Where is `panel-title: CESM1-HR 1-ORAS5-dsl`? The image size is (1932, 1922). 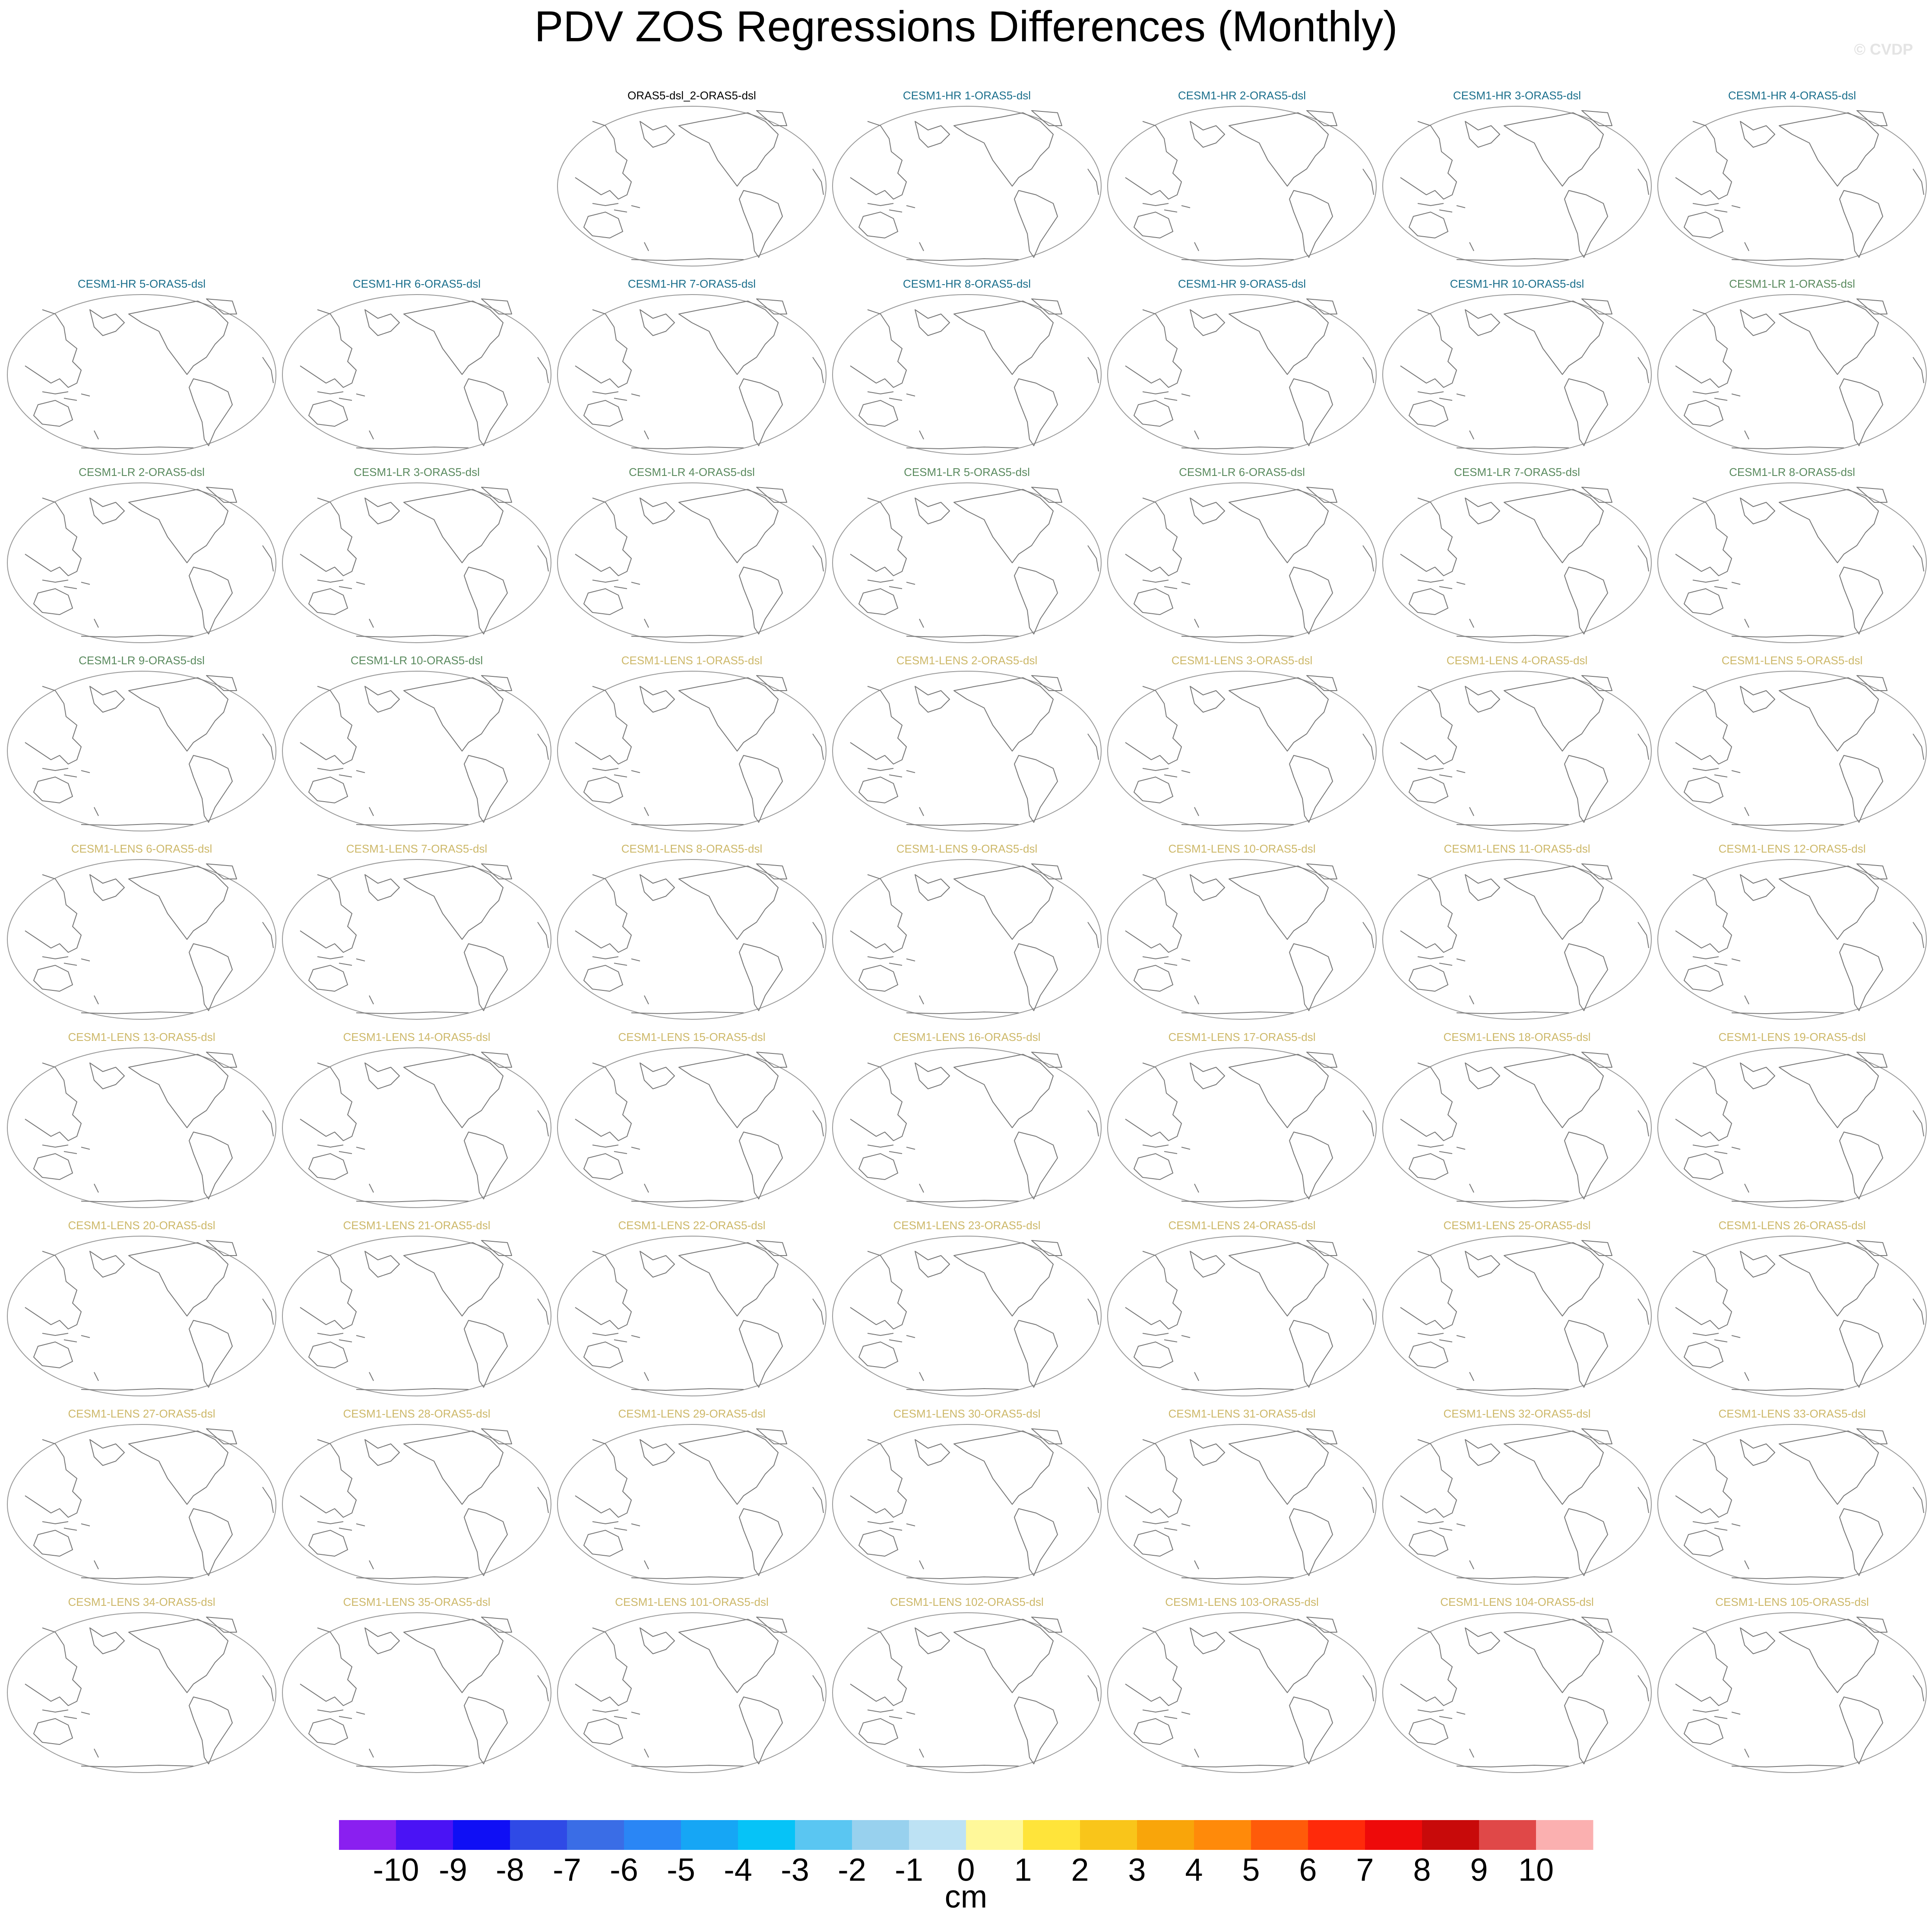
panel-title: CESM1-HR 1-ORAS5-dsl is located at coordinates (967, 95).